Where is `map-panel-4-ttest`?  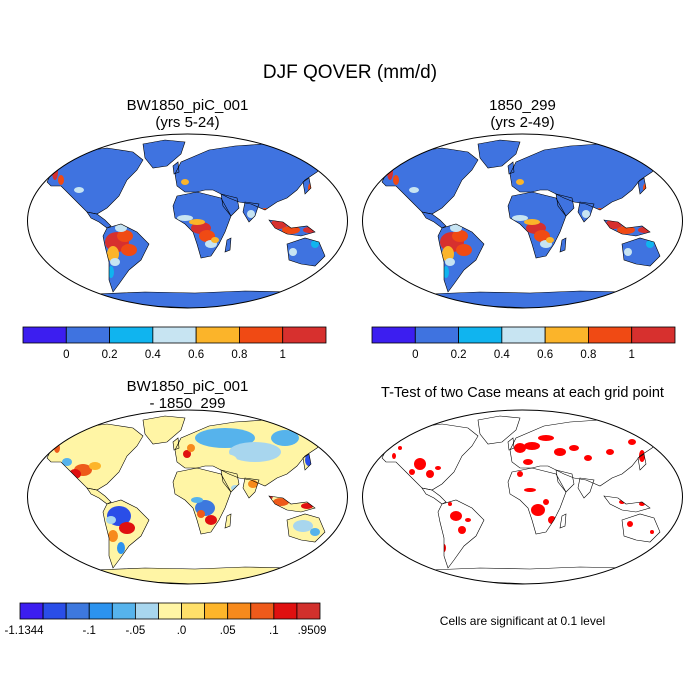 map-panel-4-ttest is located at coordinates (522, 497).